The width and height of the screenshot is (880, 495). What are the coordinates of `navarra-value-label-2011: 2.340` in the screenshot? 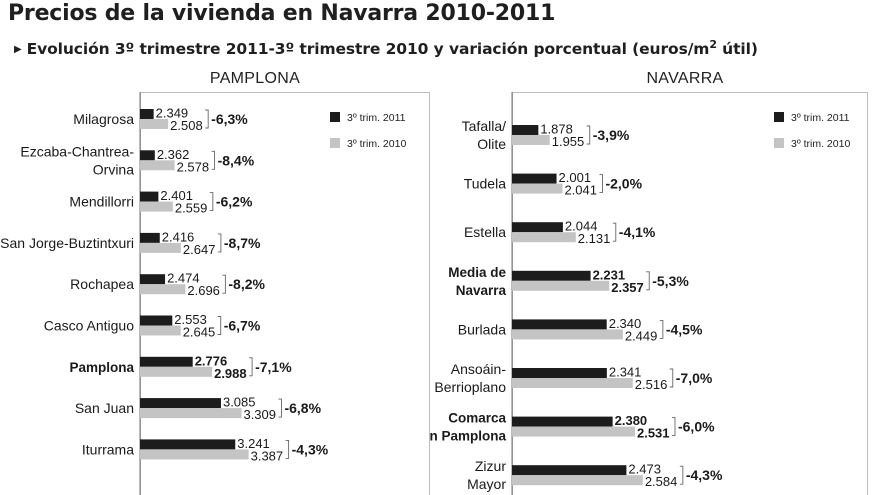 It's located at (625, 323).